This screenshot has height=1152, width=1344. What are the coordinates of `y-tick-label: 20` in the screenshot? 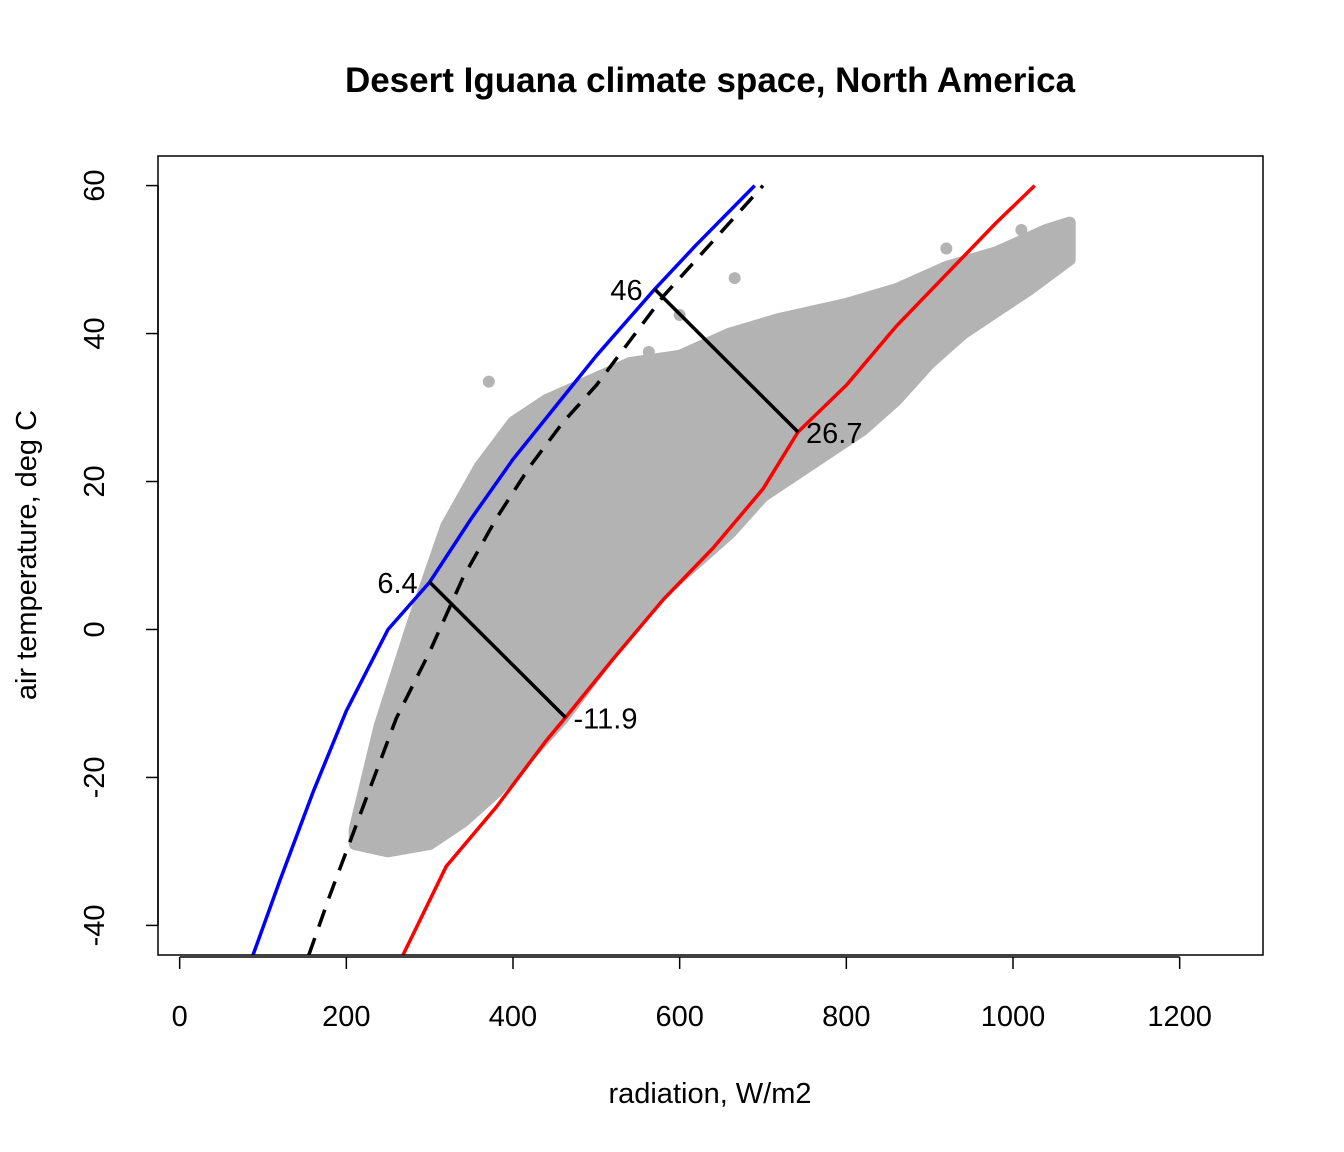 It's located at (95, 481).